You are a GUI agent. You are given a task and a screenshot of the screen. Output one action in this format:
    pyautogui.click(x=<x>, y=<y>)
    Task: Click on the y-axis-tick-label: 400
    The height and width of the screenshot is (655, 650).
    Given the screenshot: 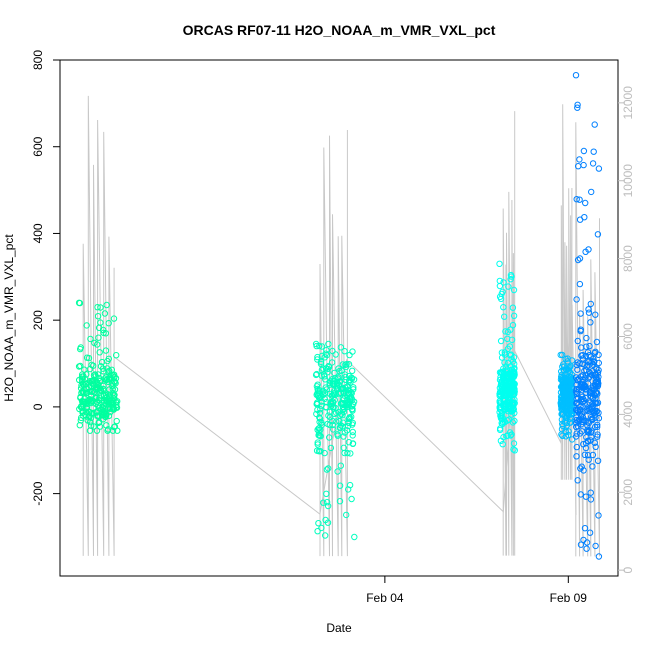 What is the action you would take?
    pyautogui.click(x=38, y=233)
    